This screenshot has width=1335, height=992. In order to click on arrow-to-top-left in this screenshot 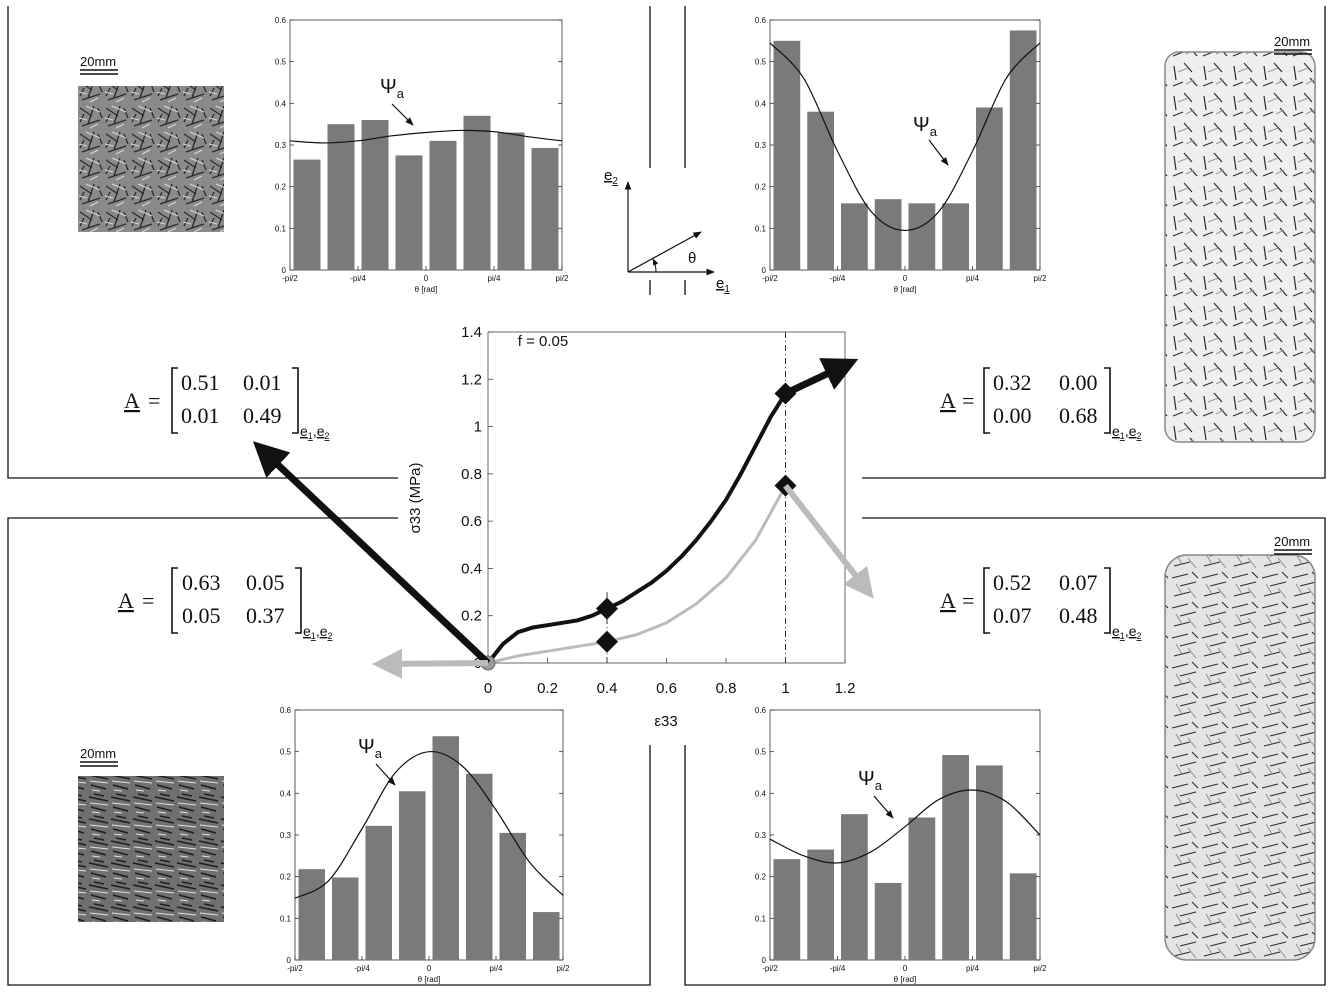, I will do `click(371, 553)`.